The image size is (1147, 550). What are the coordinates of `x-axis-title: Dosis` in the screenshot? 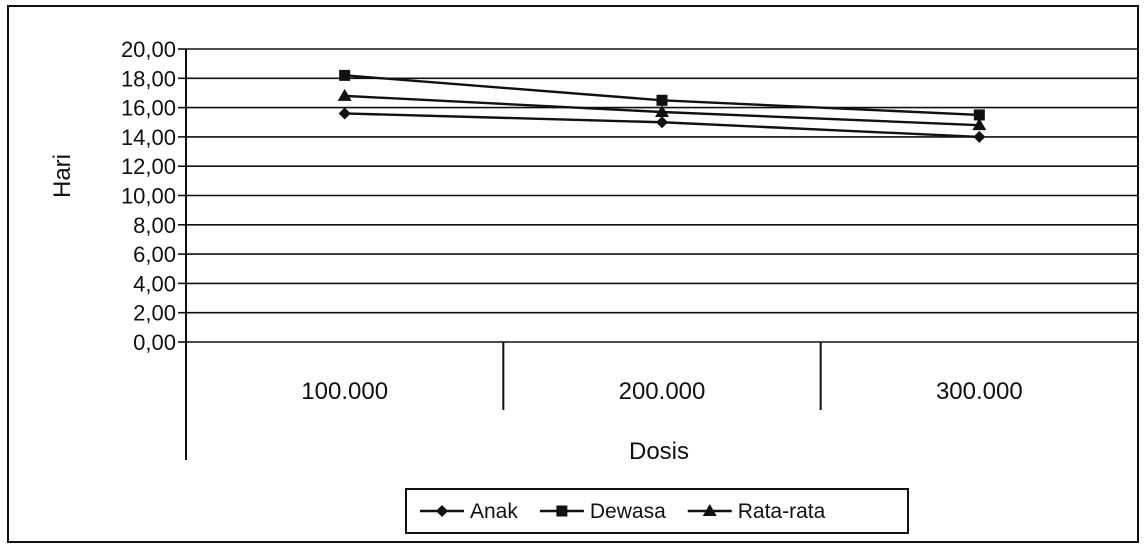 It's located at (659, 451).